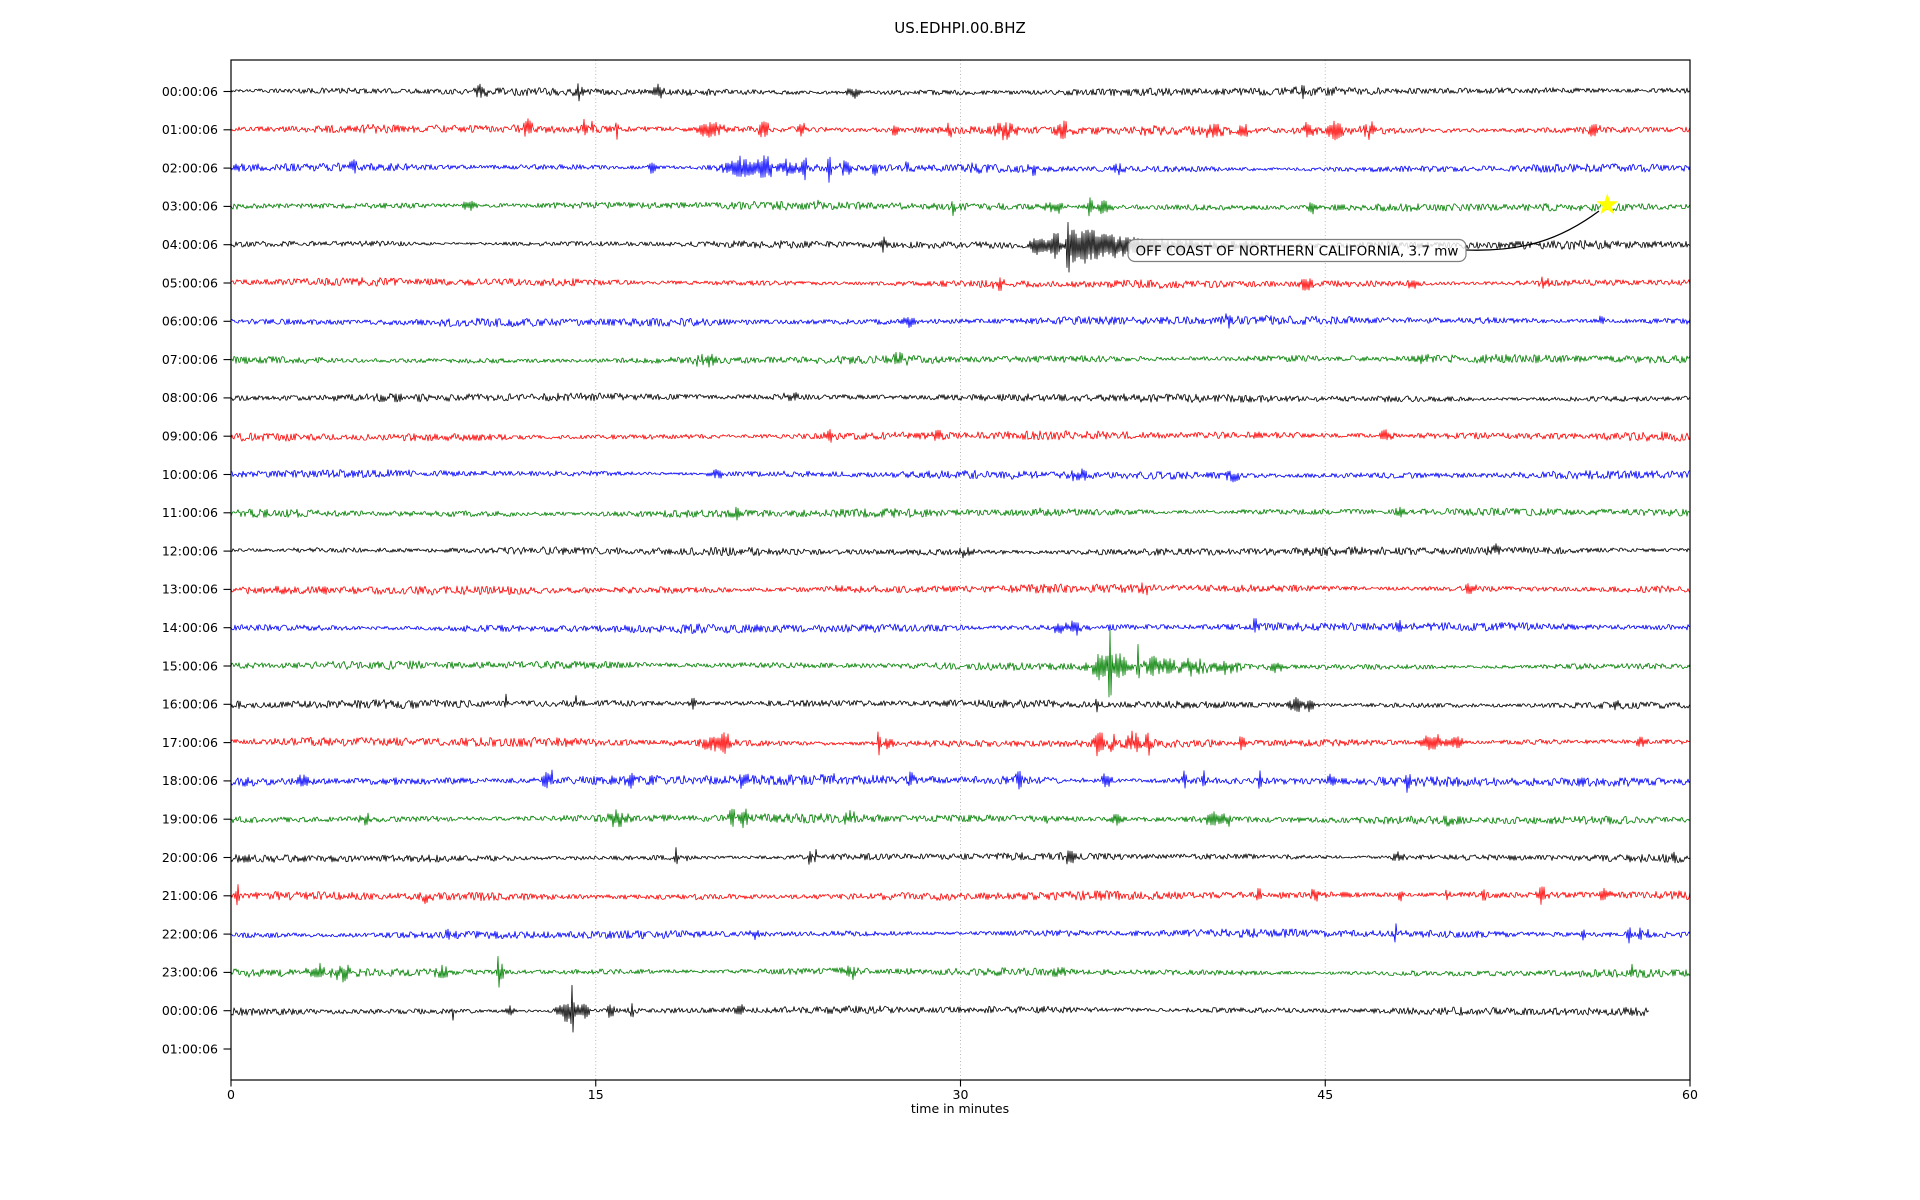  What do you see at coordinates (190, 397) in the screenshot?
I see `svg-text: 08:00:06` at bounding box center [190, 397].